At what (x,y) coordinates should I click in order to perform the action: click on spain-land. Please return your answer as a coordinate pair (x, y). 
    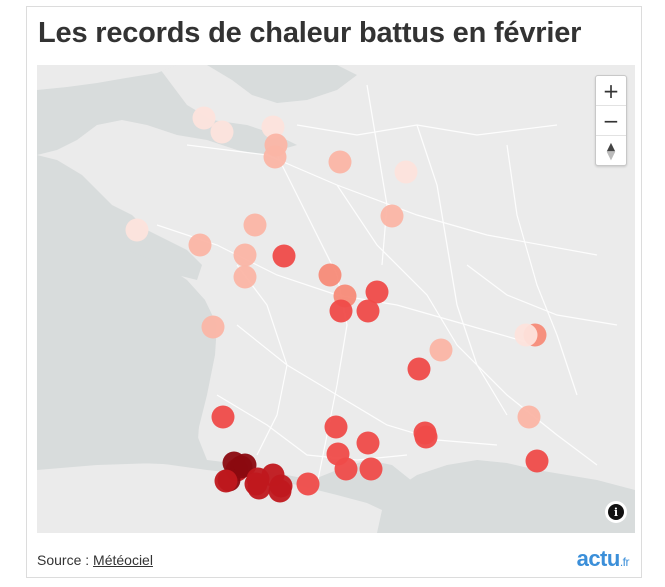
    Looking at the image, I should click on (209, 498).